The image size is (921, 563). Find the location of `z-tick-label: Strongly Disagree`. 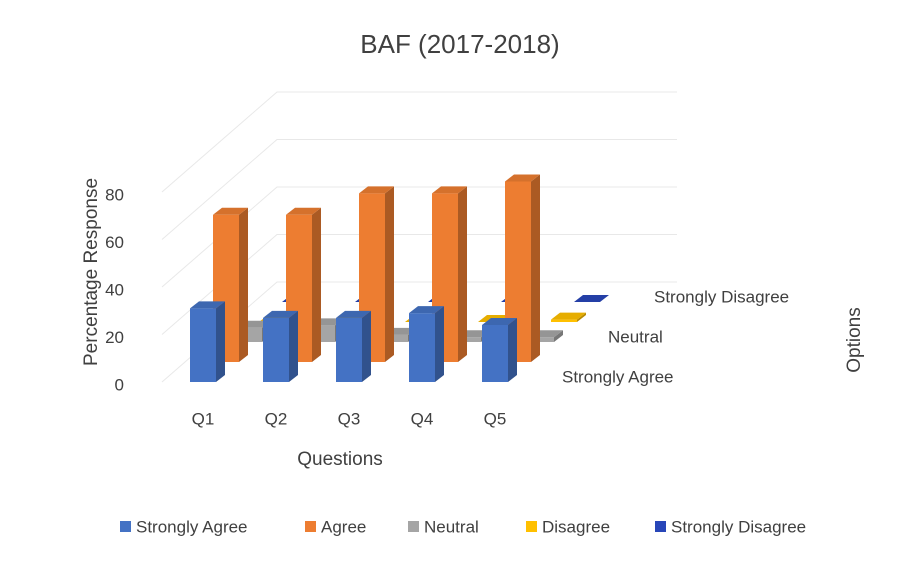

z-tick-label: Strongly Disagree is located at coordinates (721, 296).